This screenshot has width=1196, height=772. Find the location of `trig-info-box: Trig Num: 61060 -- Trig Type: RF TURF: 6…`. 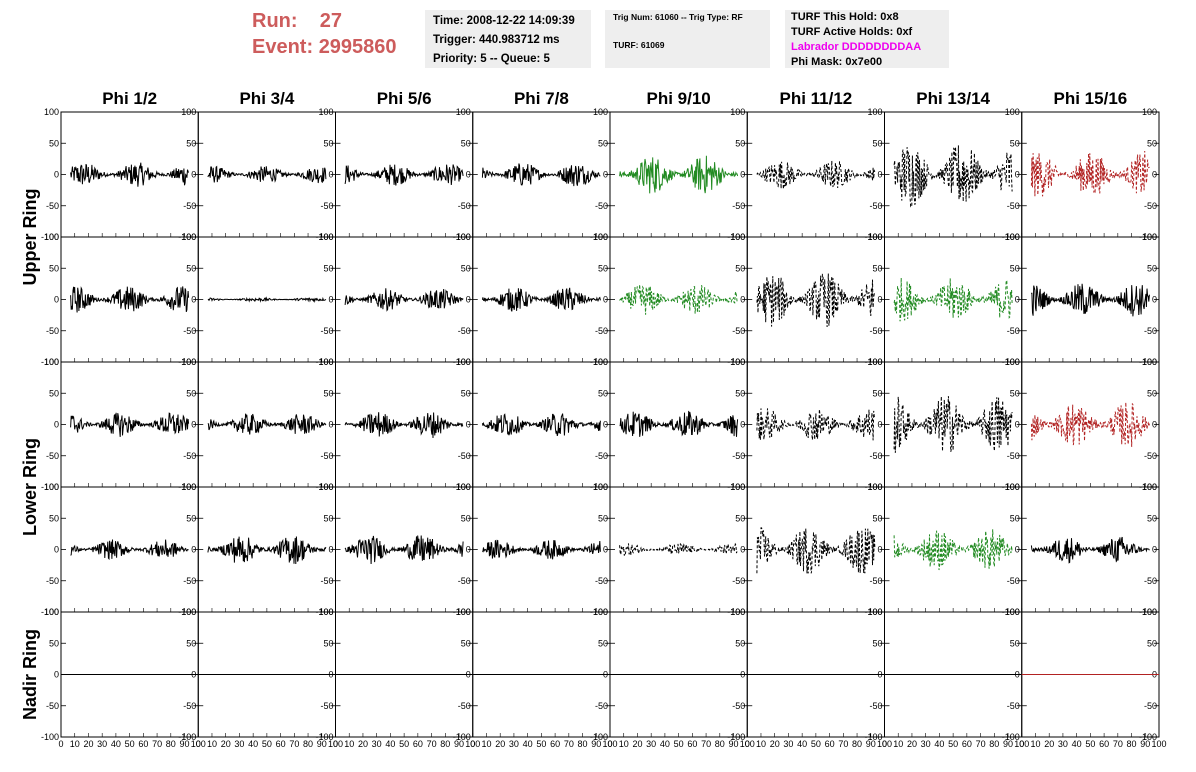

trig-info-box: Trig Num: 61060 -- Trig Type: RF TURF: 6… is located at coordinates (687, 39).